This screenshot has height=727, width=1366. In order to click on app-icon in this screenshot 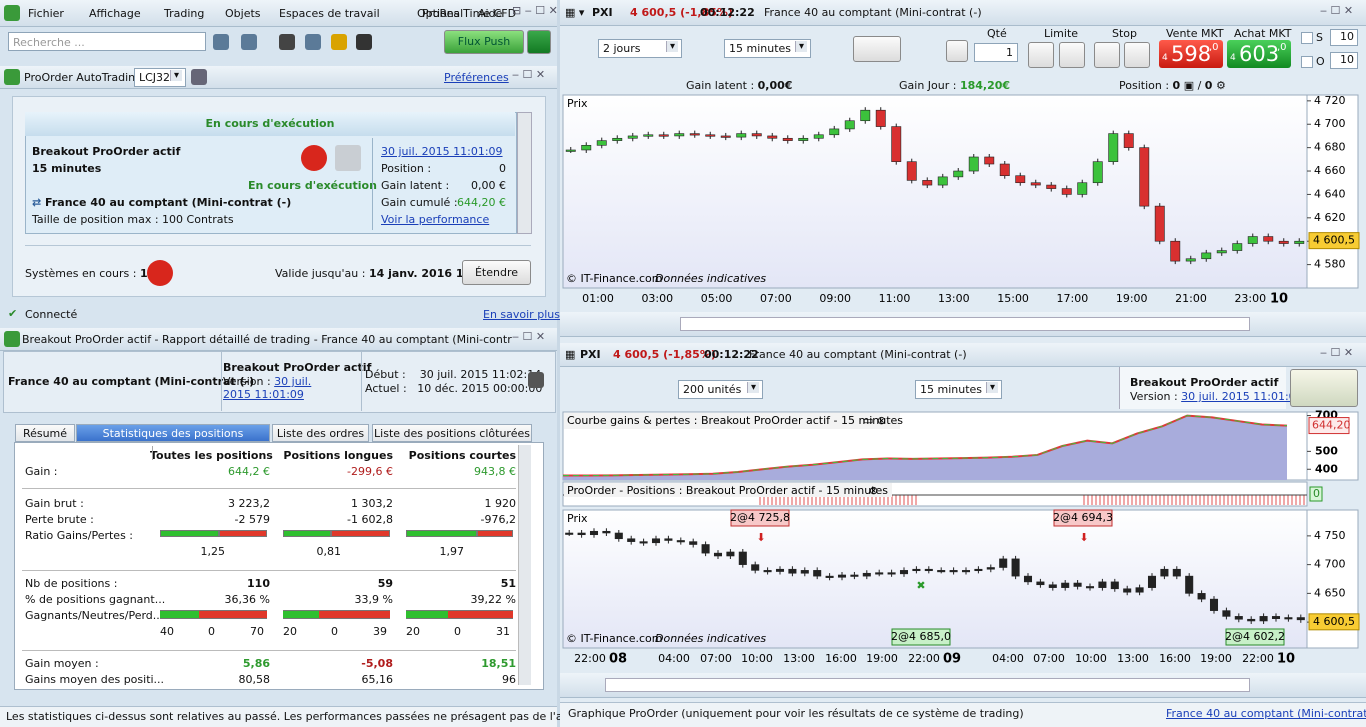, I will do `click(12, 13)`.